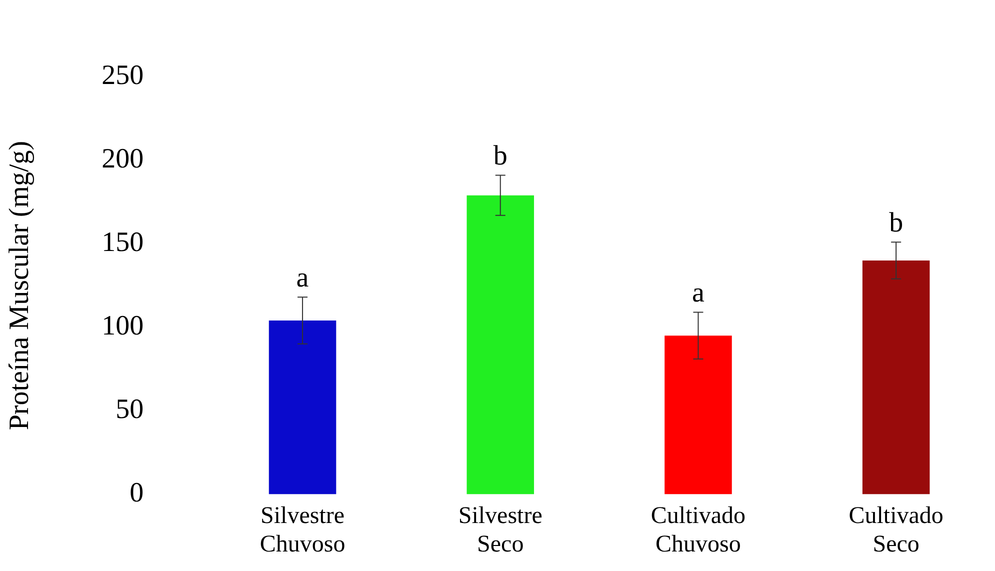  Describe the element at coordinates (137, 493) in the screenshot. I see `y-tick-label: 0` at that location.